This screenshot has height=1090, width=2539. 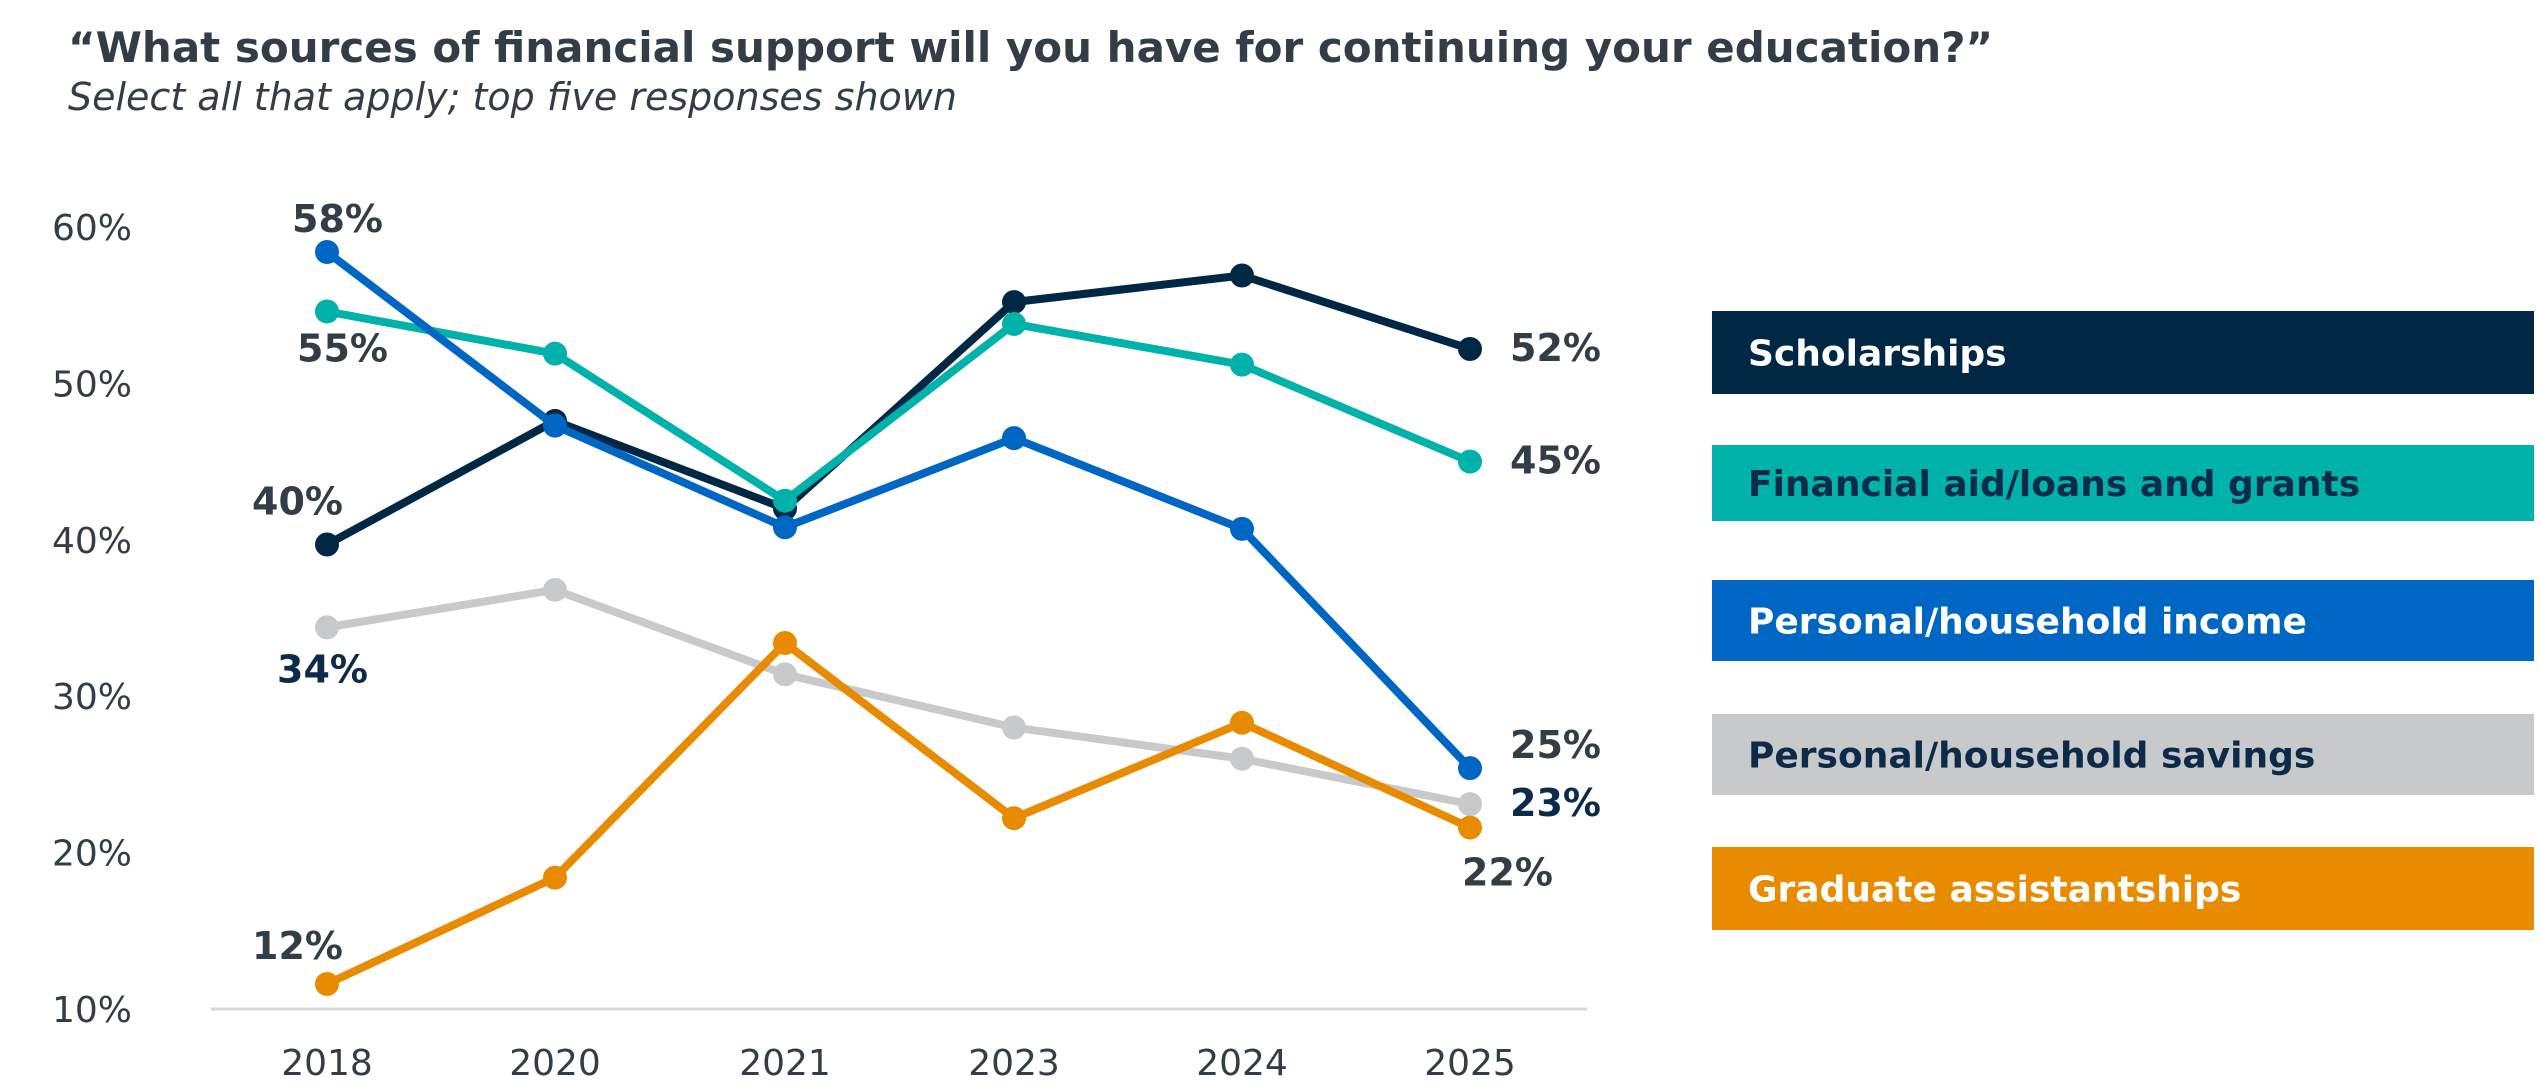 What do you see at coordinates (92, 384) in the screenshot?
I see `y-tick-label: 50%` at bounding box center [92, 384].